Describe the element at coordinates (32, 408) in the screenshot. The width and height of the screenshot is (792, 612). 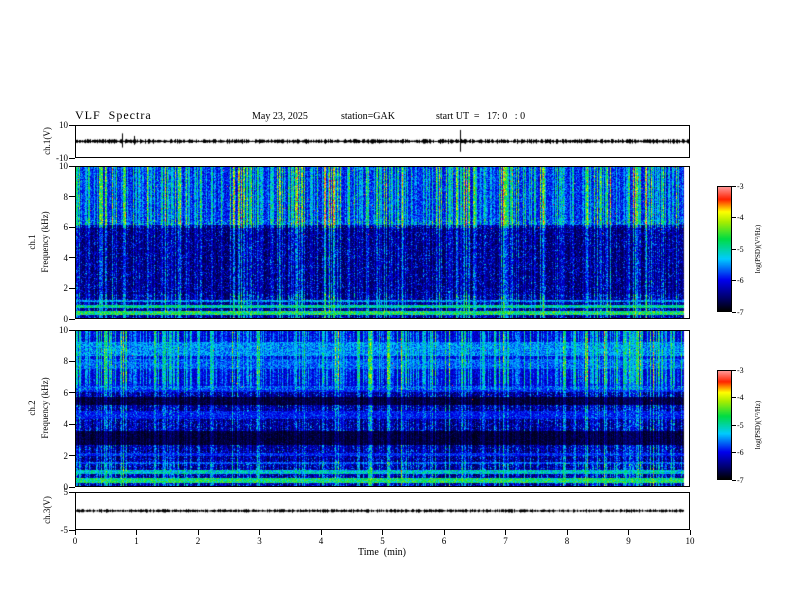
I see `ch2-channel-label: ch.2` at that location.